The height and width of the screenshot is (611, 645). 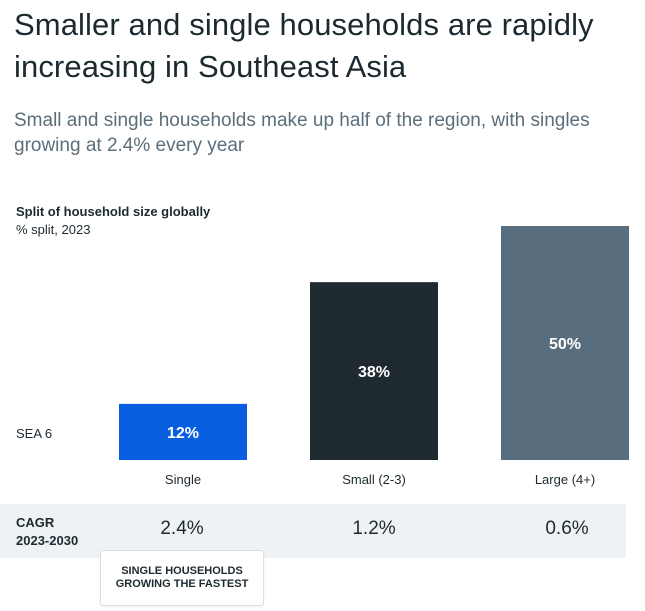 What do you see at coordinates (374, 528) in the screenshot?
I see `cagr-value-small: 1.2%` at bounding box center [374, 528].